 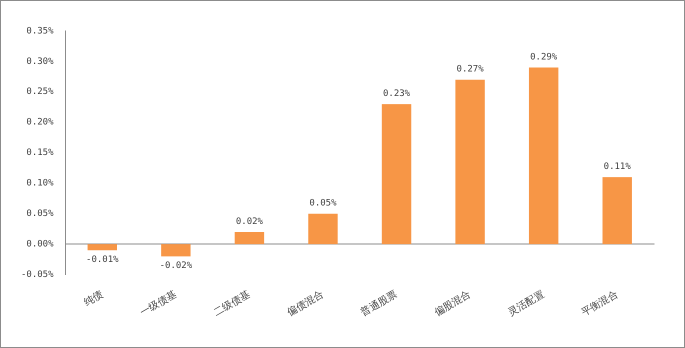 I want to click on data-label: 0.05%, so click(x=323, y=203).